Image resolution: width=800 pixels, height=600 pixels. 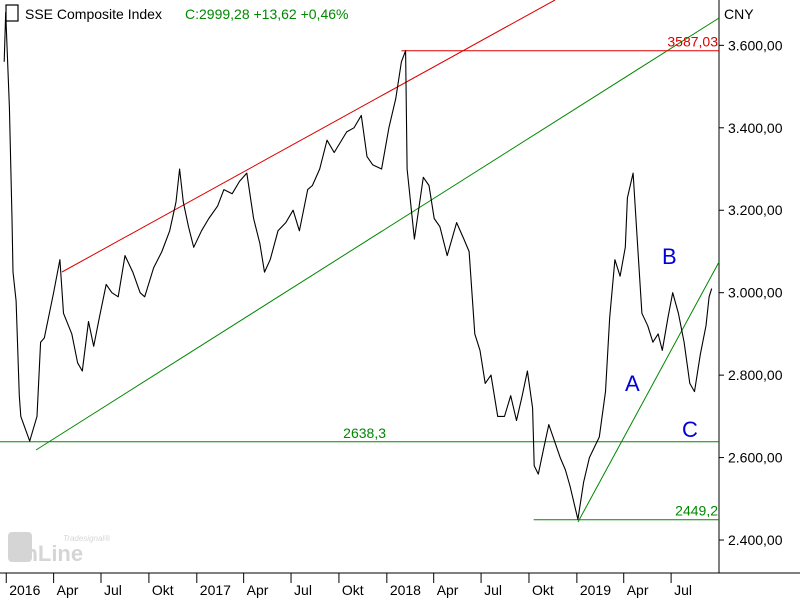 I want to click on y-tick-label: 2.600,00, so click(x=755, y=458).